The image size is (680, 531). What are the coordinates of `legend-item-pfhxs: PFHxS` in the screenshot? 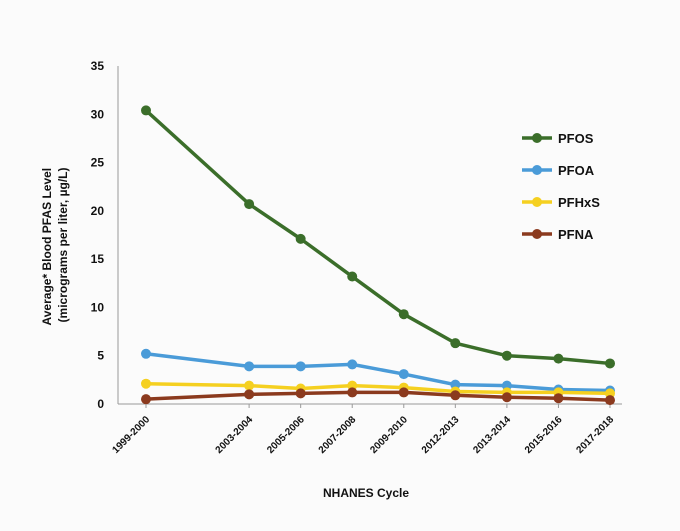 It's located at (561, 202).